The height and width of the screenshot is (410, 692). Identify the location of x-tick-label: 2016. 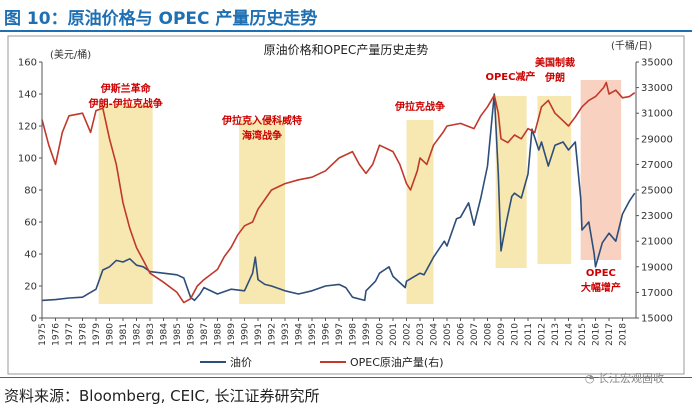
(597, 334).